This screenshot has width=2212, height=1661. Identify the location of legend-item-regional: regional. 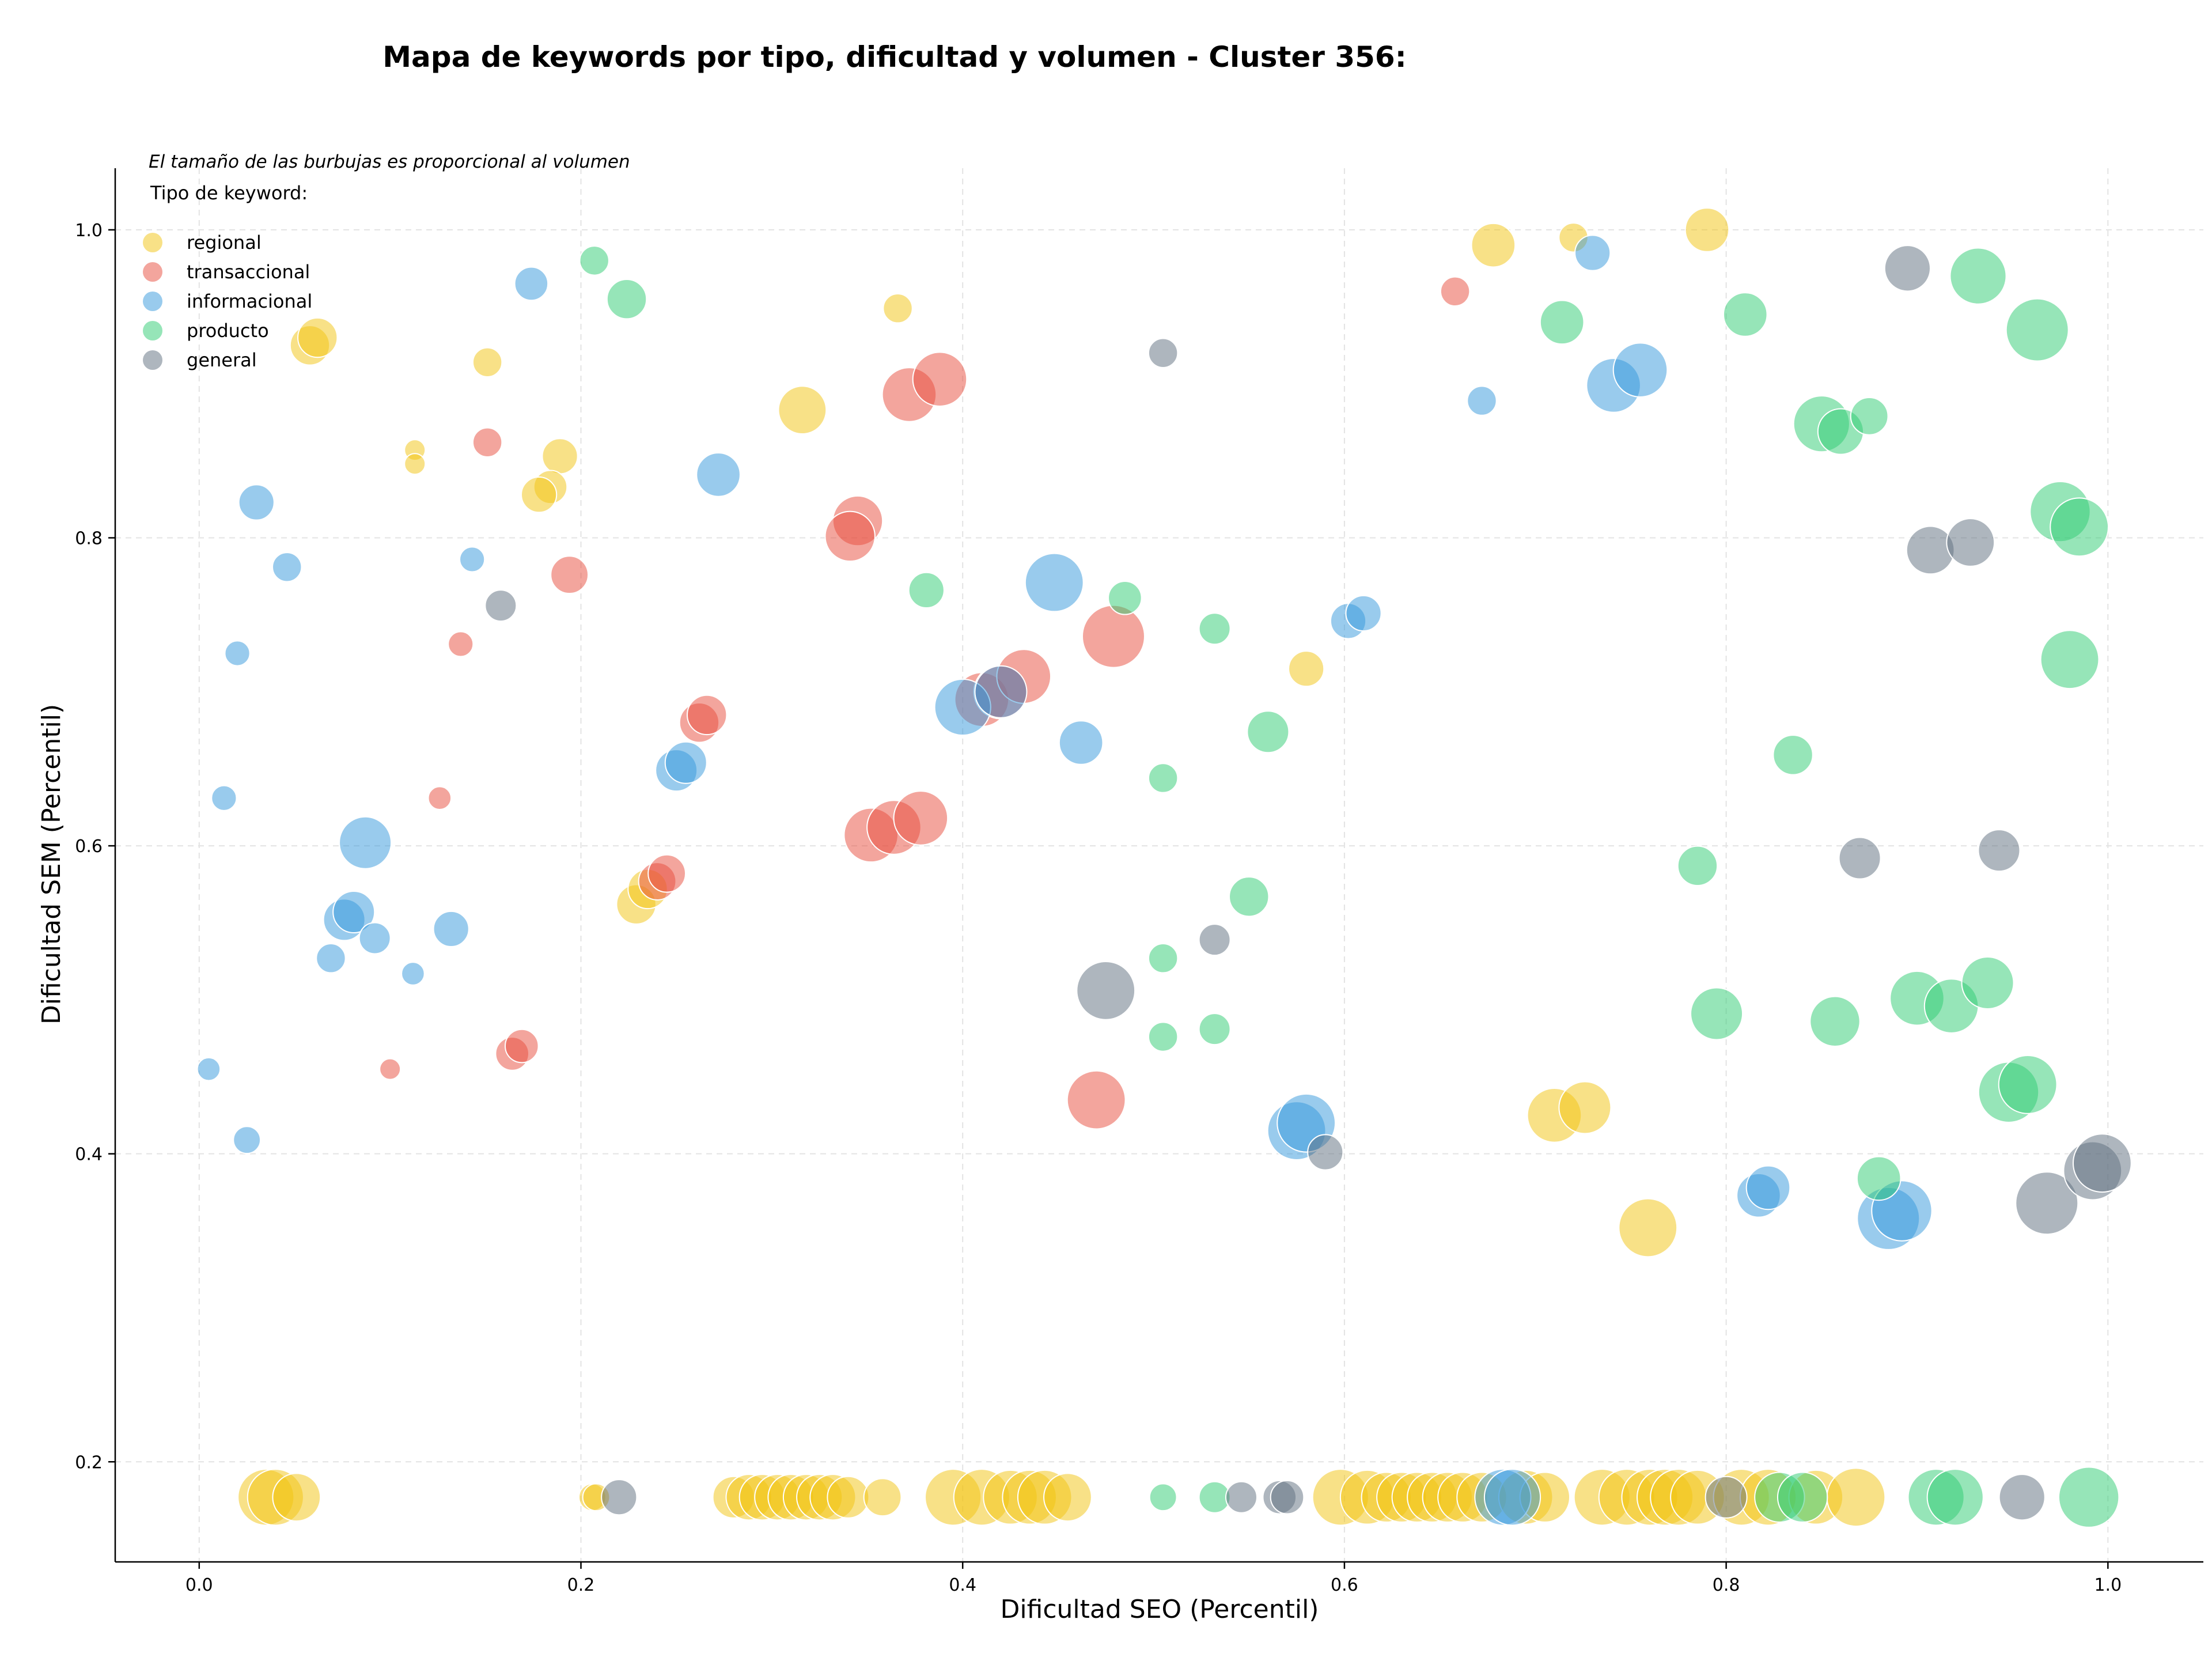
(202, 242).